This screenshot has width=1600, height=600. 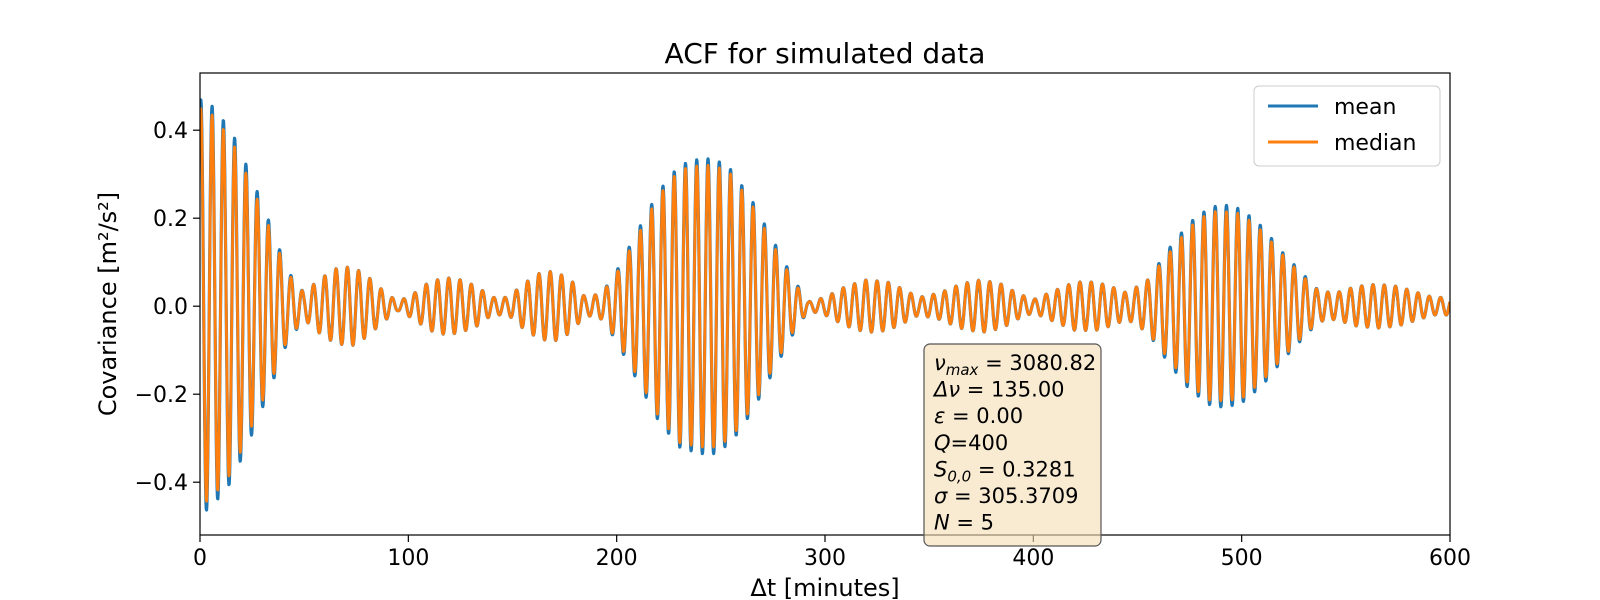 I want to click on x-tick-label: 500, so click(x=1242, y=558).